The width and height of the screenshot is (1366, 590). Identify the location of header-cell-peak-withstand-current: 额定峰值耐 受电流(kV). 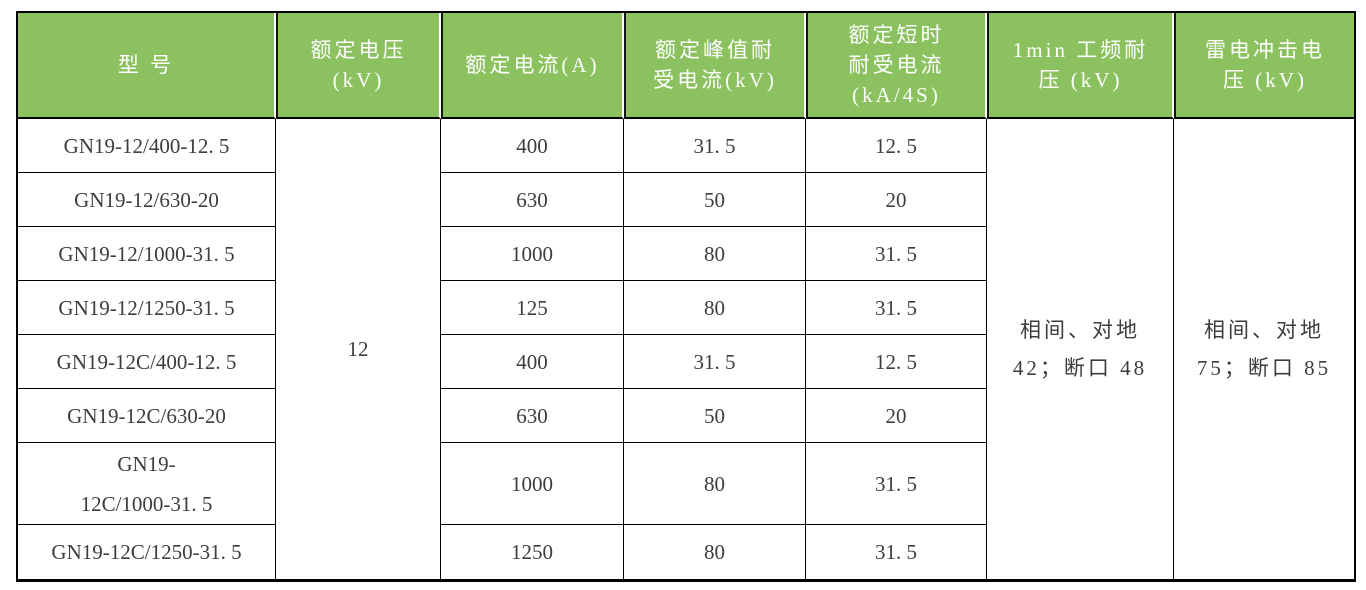
(715, 66).